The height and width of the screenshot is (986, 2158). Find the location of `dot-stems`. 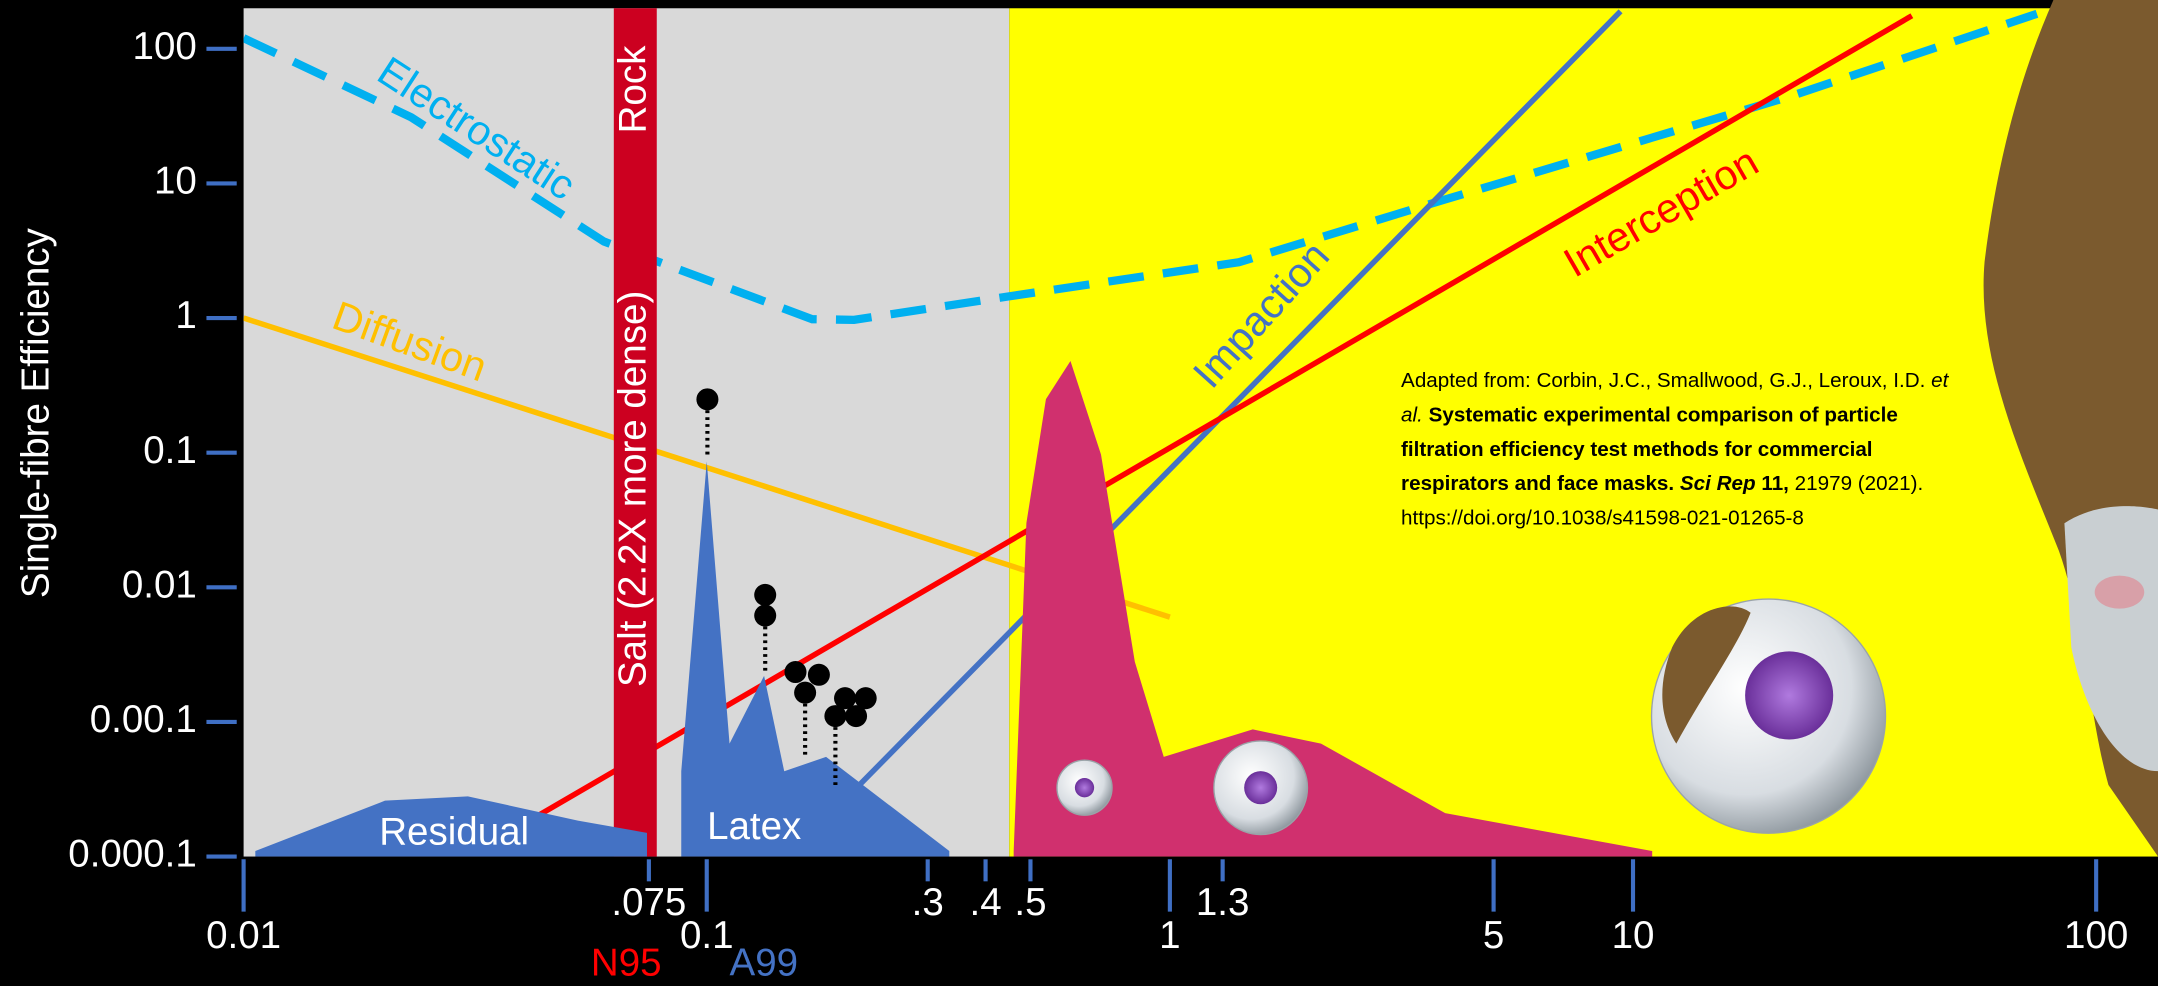

dot-stems is located at coordinates (771, 599).